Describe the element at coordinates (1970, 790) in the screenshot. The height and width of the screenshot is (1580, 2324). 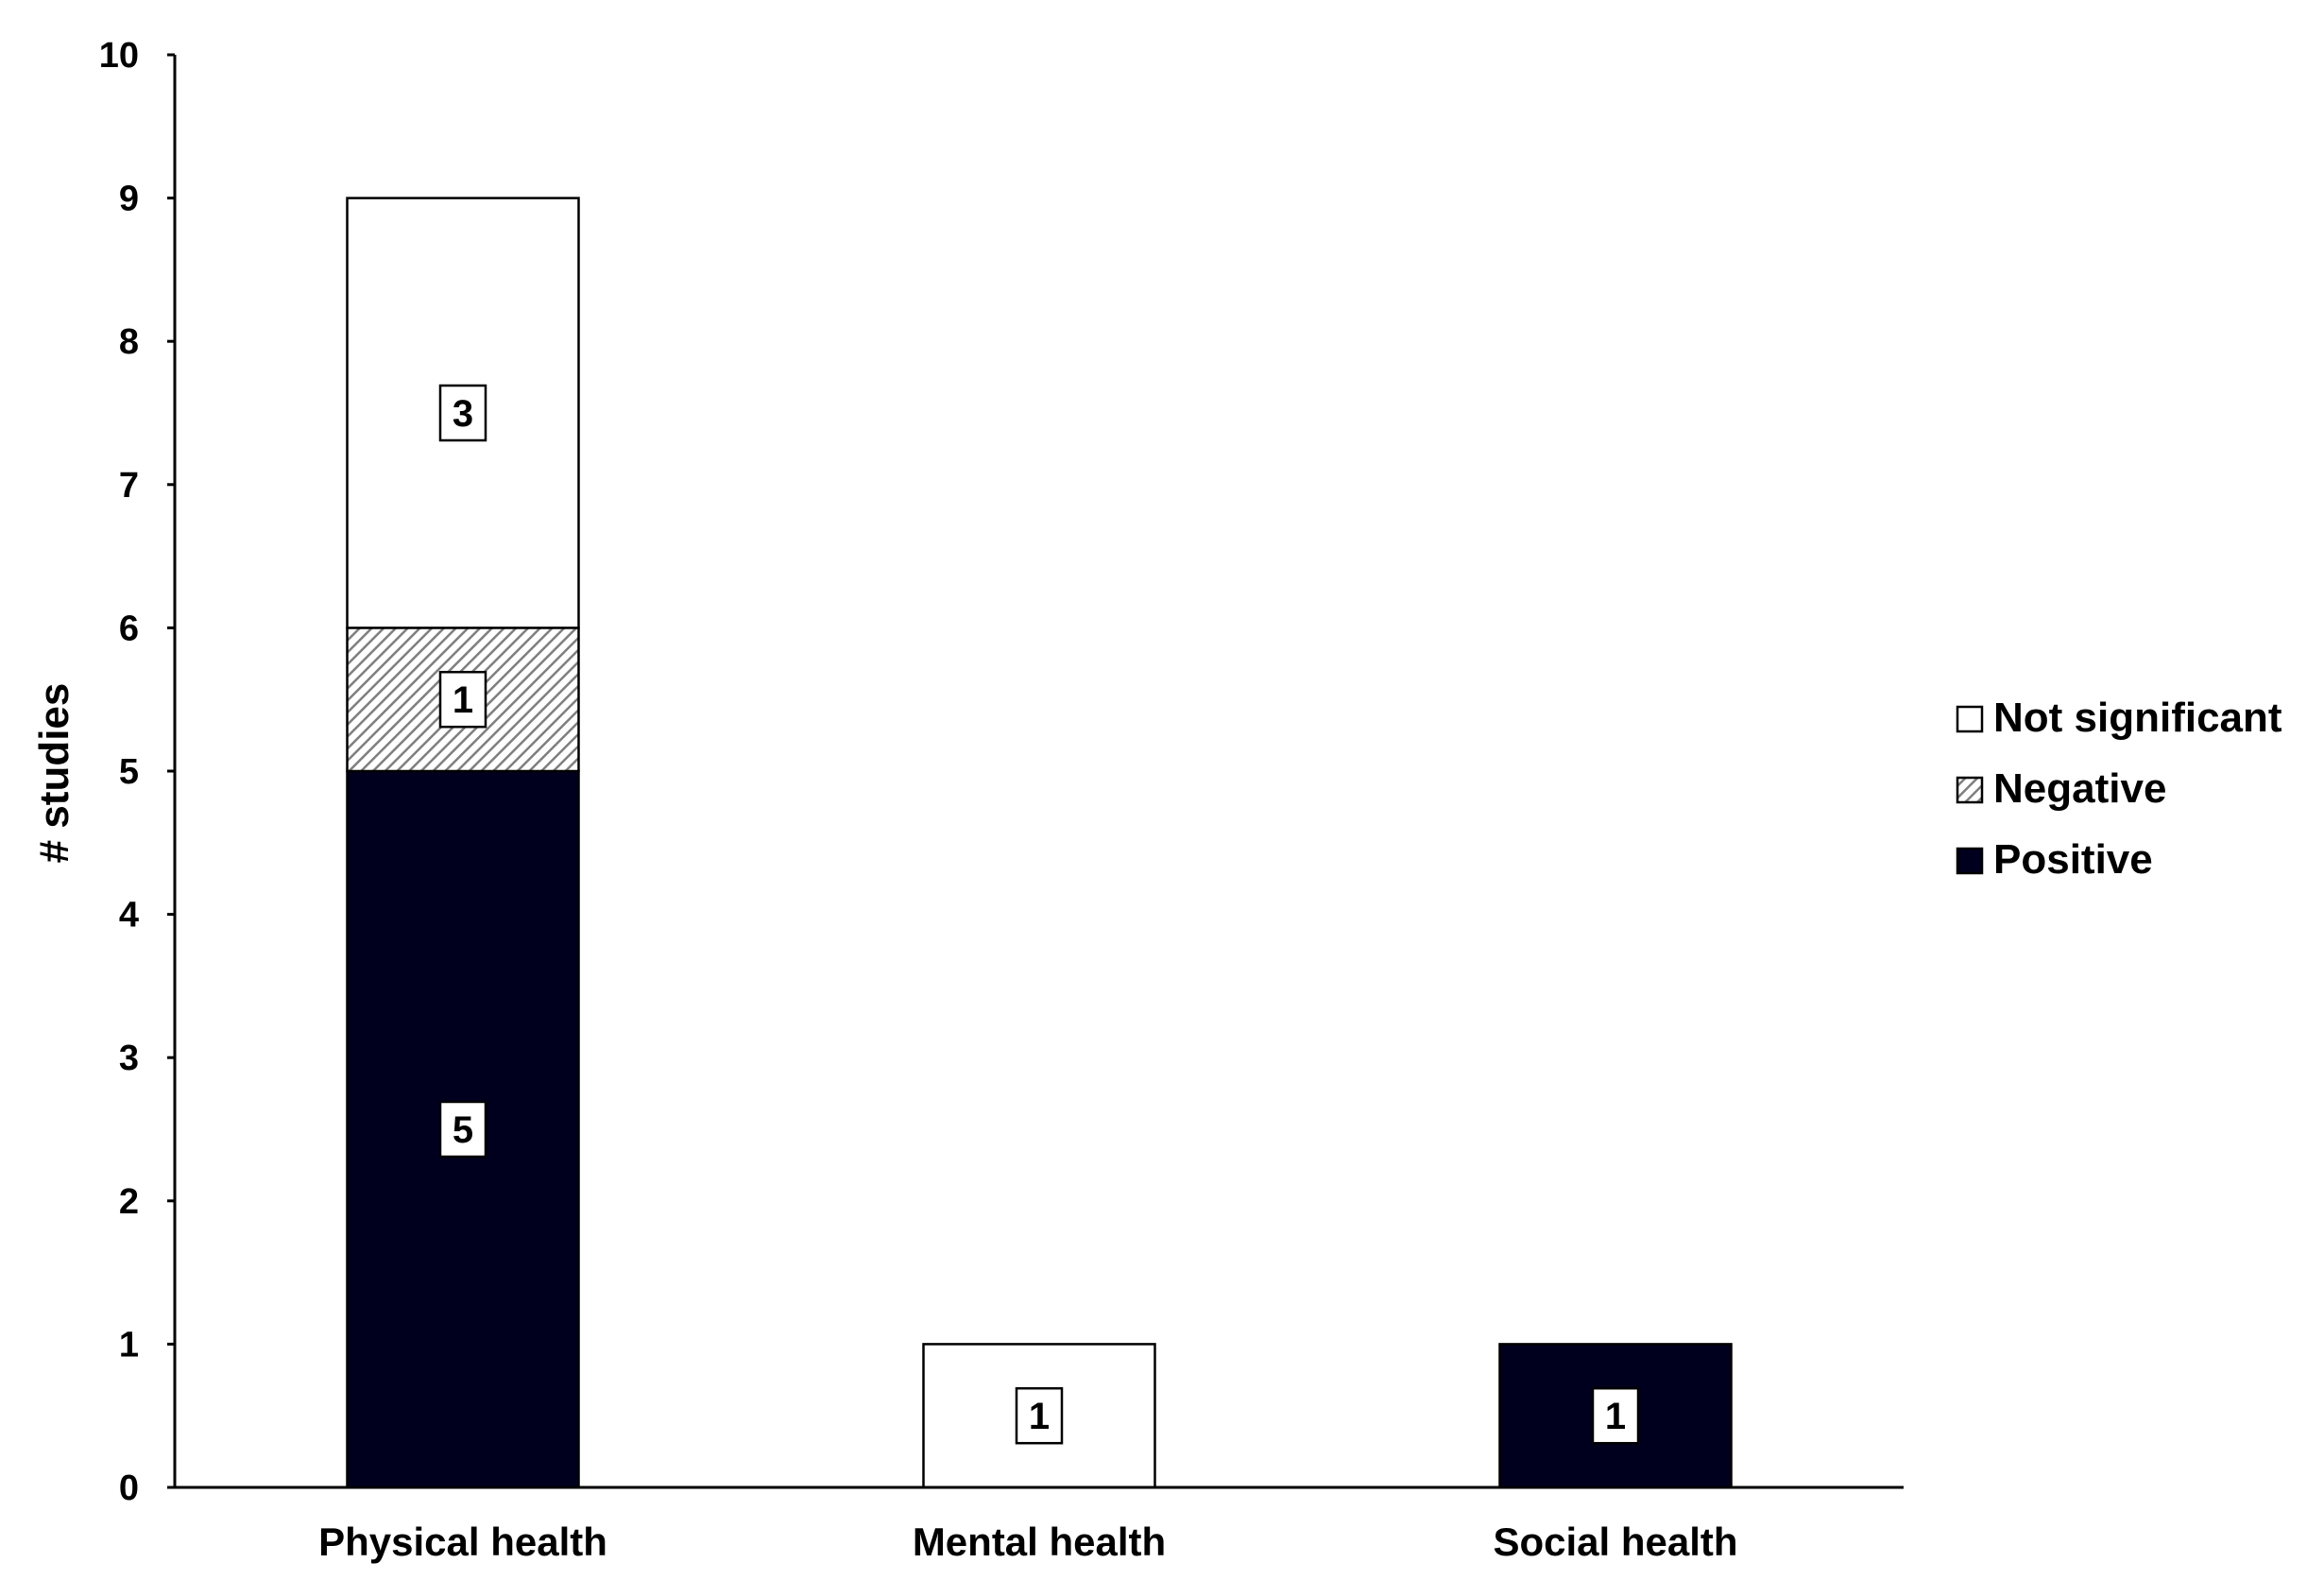
I see `legend-swatch-negative` at that location.